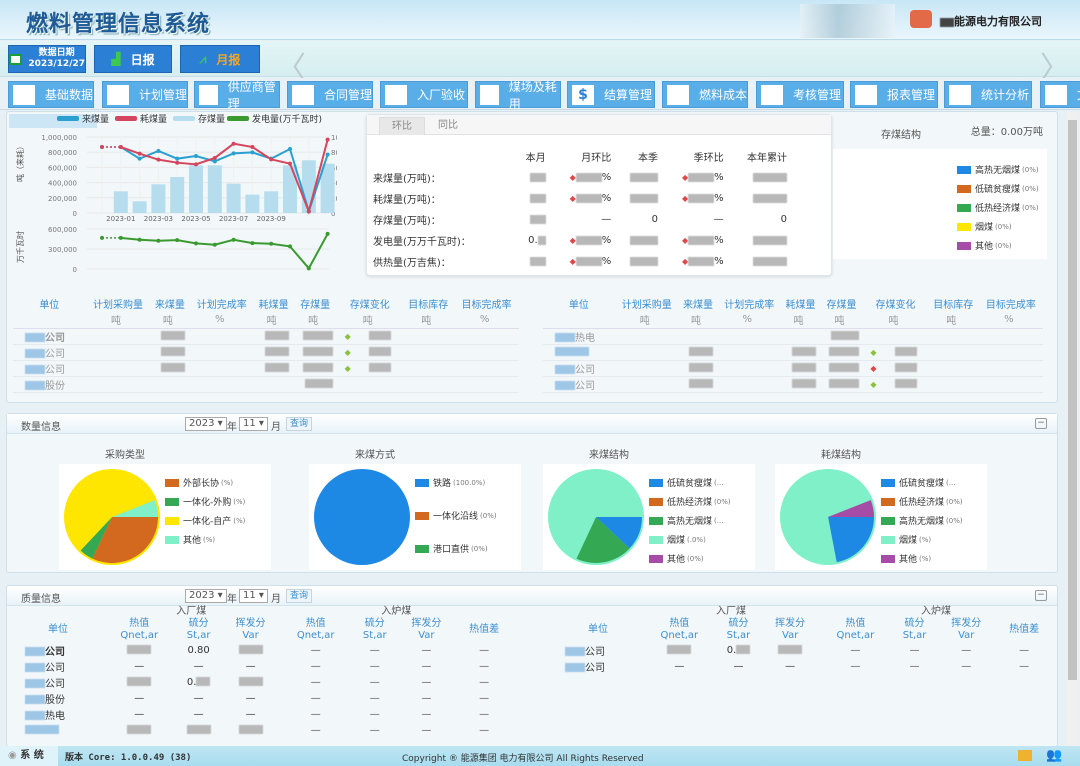  I want to click on daily-report-button: ▟ 日报, so click(133, 59).